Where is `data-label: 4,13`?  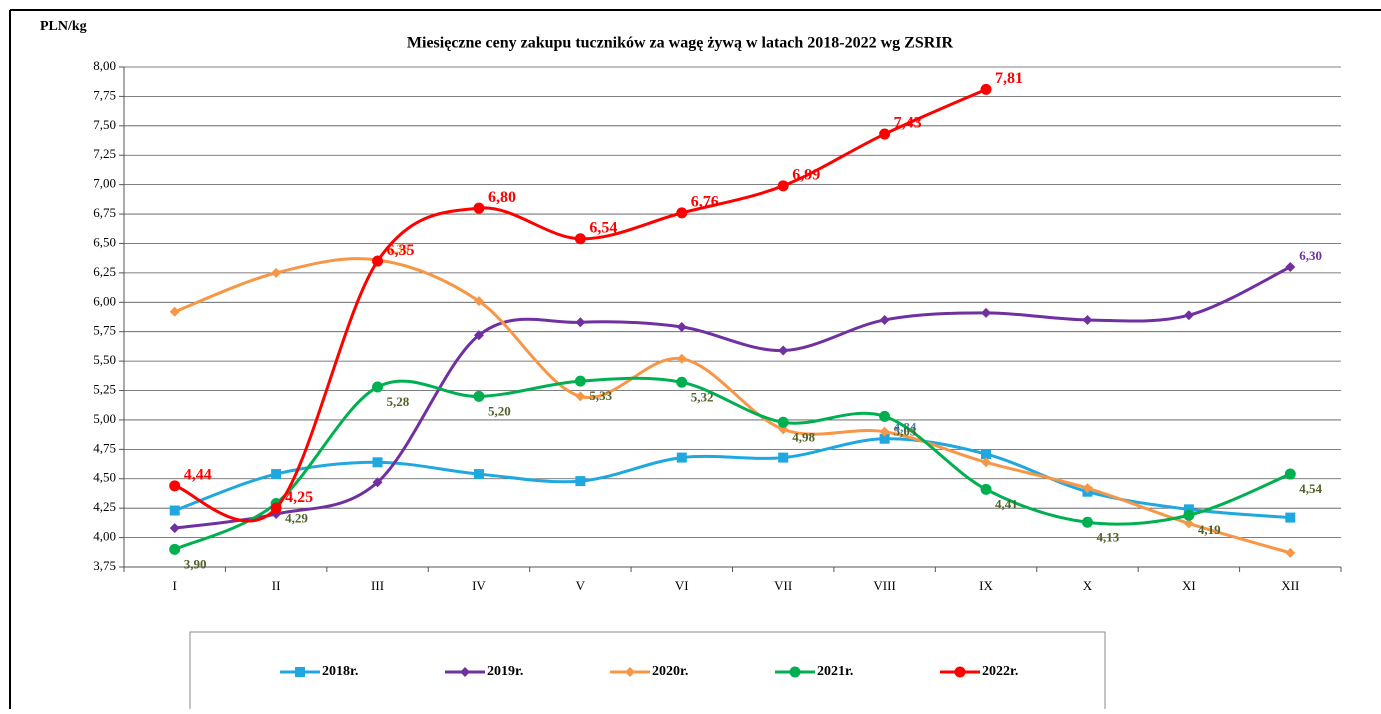 data-label: 4,13 is located at coordinates (1107, 536).